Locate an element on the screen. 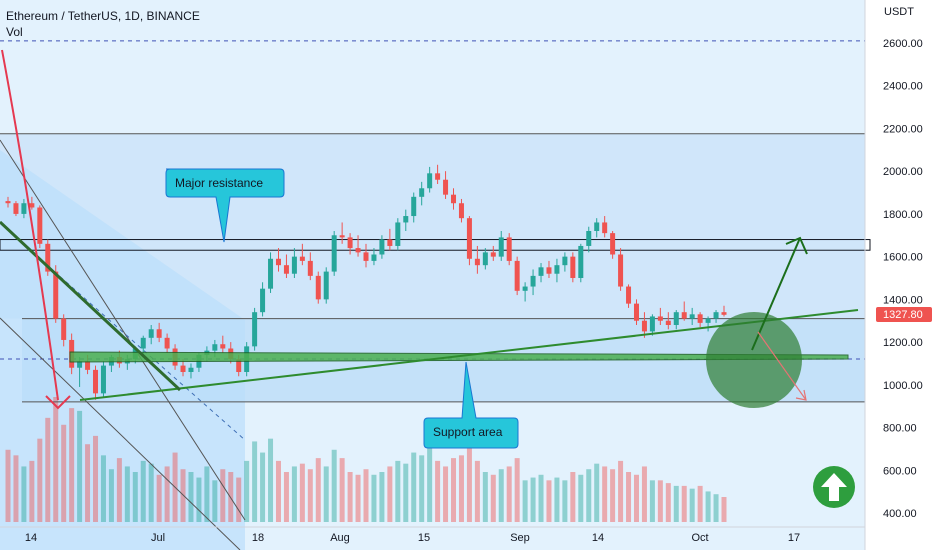  x-tick-label: Jul is located at coordinates (158, 538).